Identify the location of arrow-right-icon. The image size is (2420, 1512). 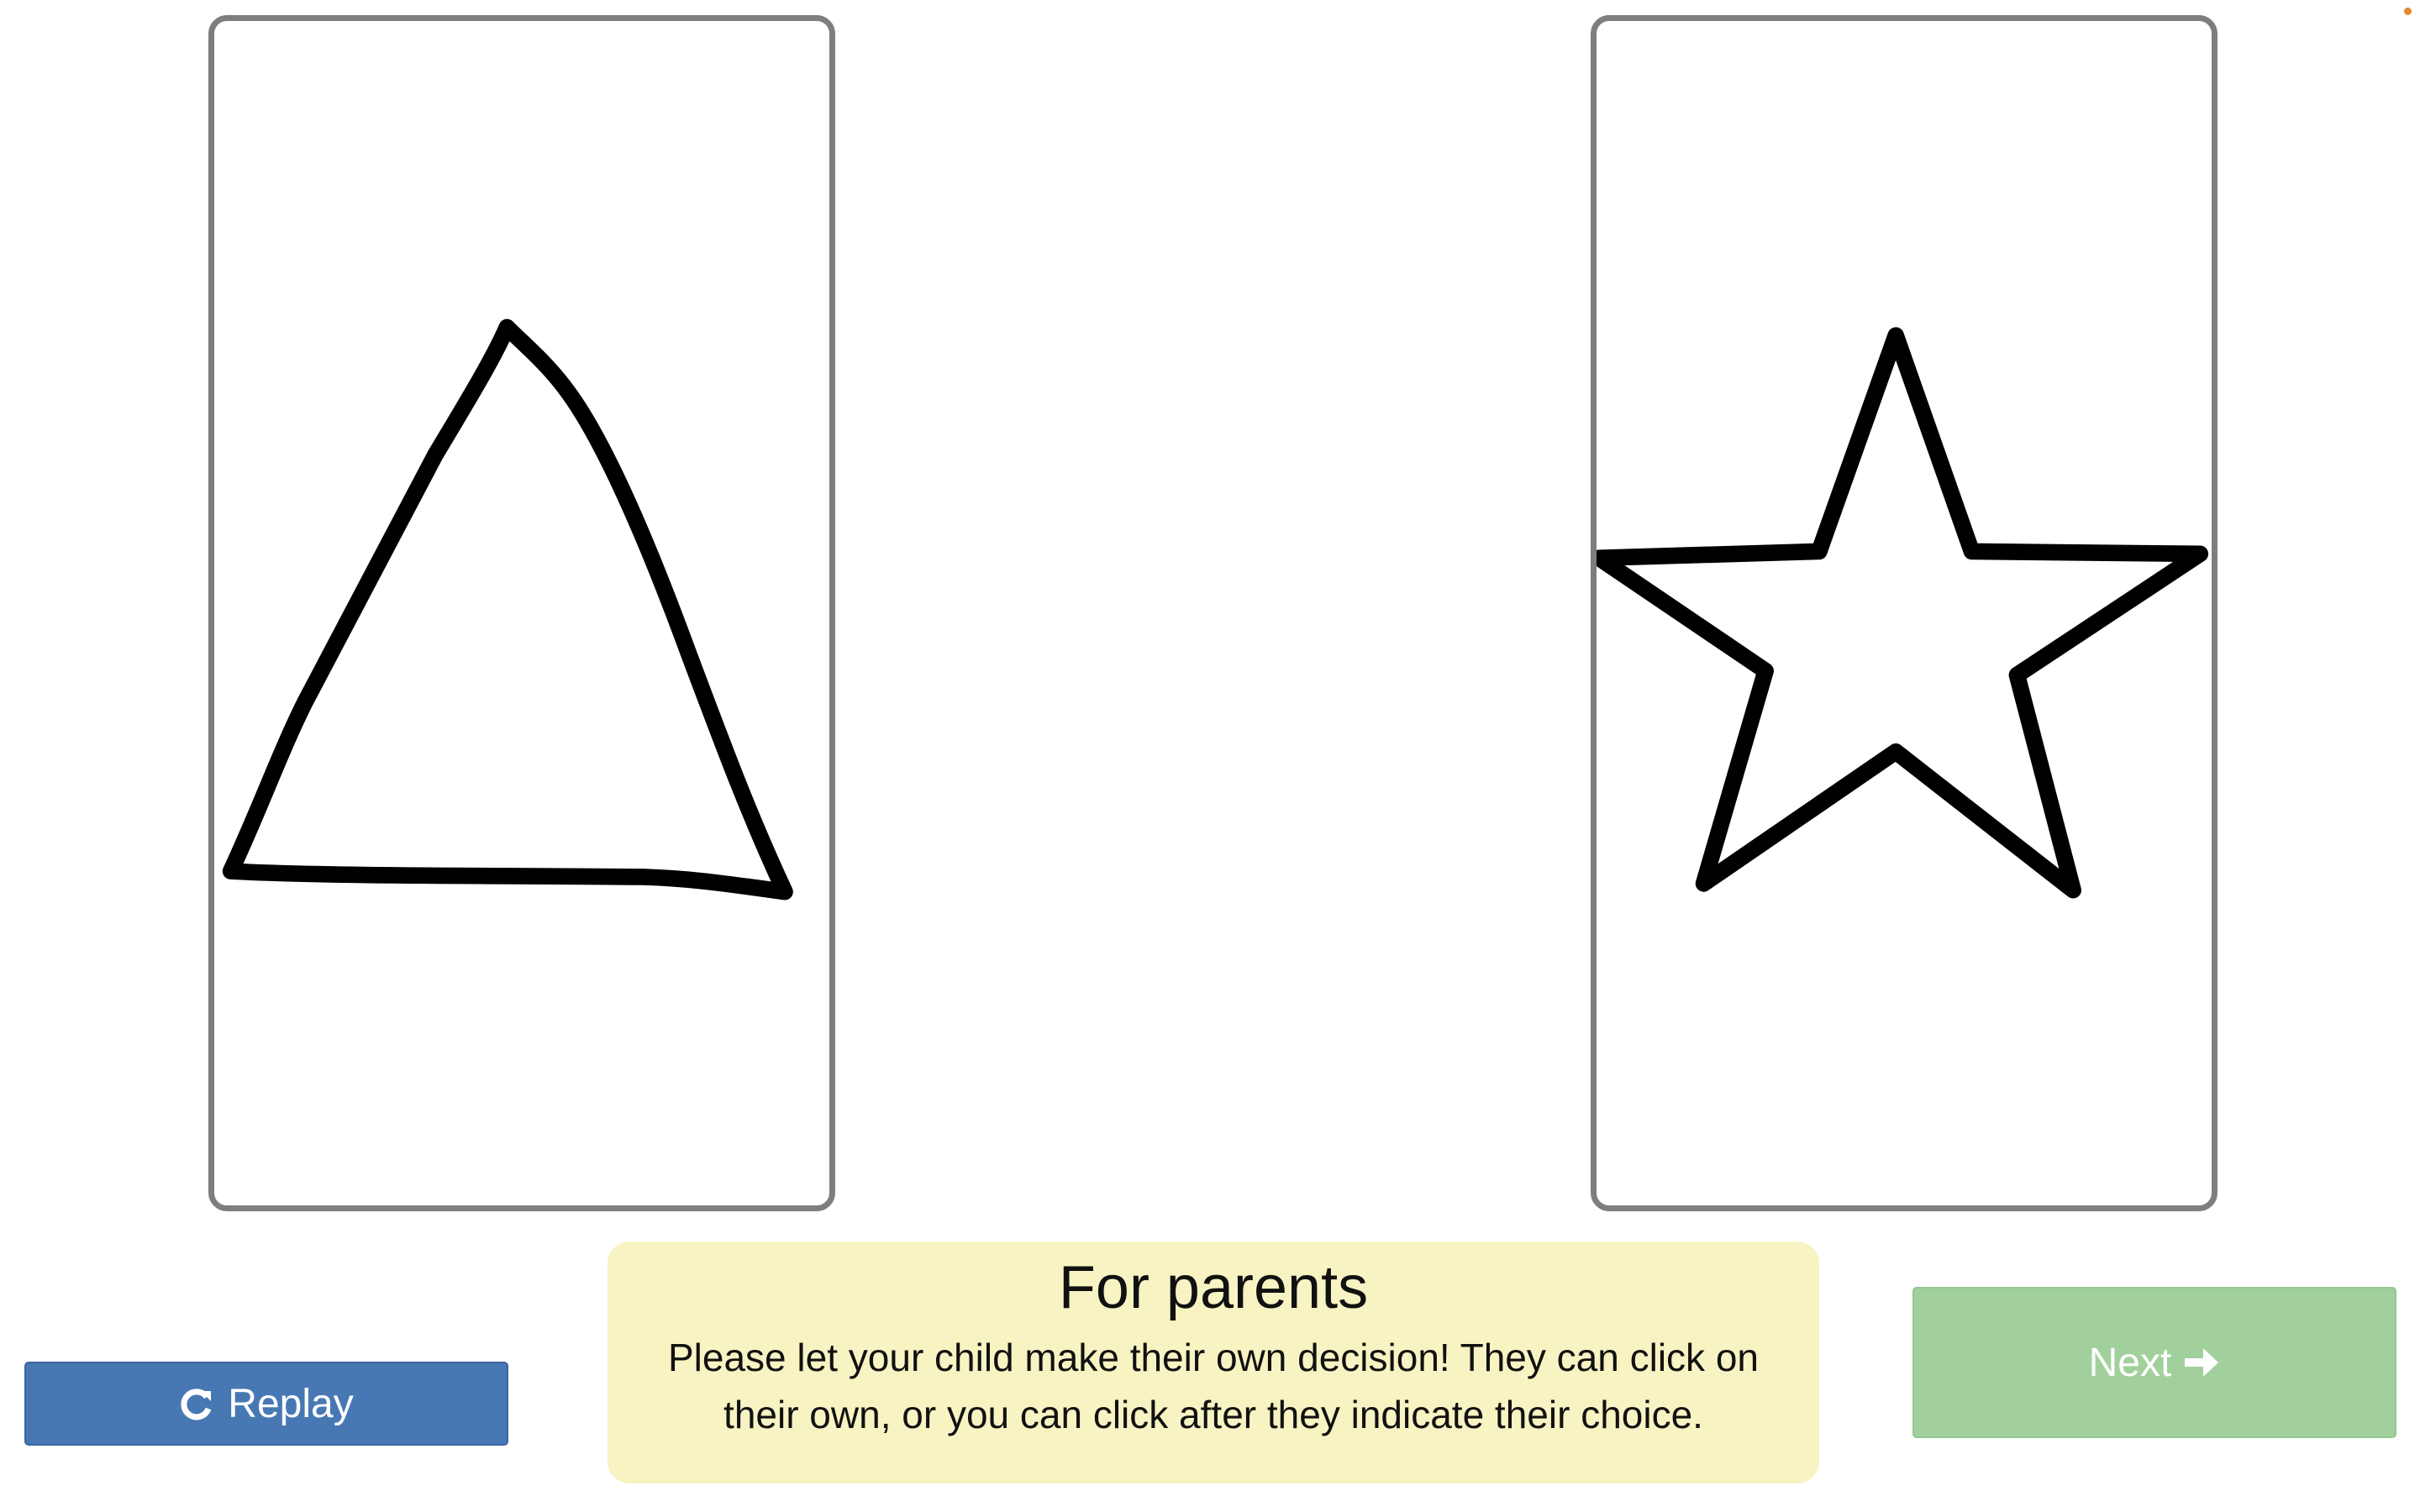
(2202, 1362).